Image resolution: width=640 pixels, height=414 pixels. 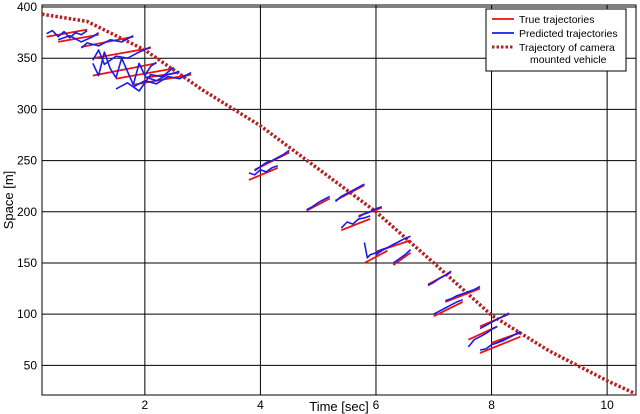 I want to click on y-tick-label: 200, so click(x=27, y=212).